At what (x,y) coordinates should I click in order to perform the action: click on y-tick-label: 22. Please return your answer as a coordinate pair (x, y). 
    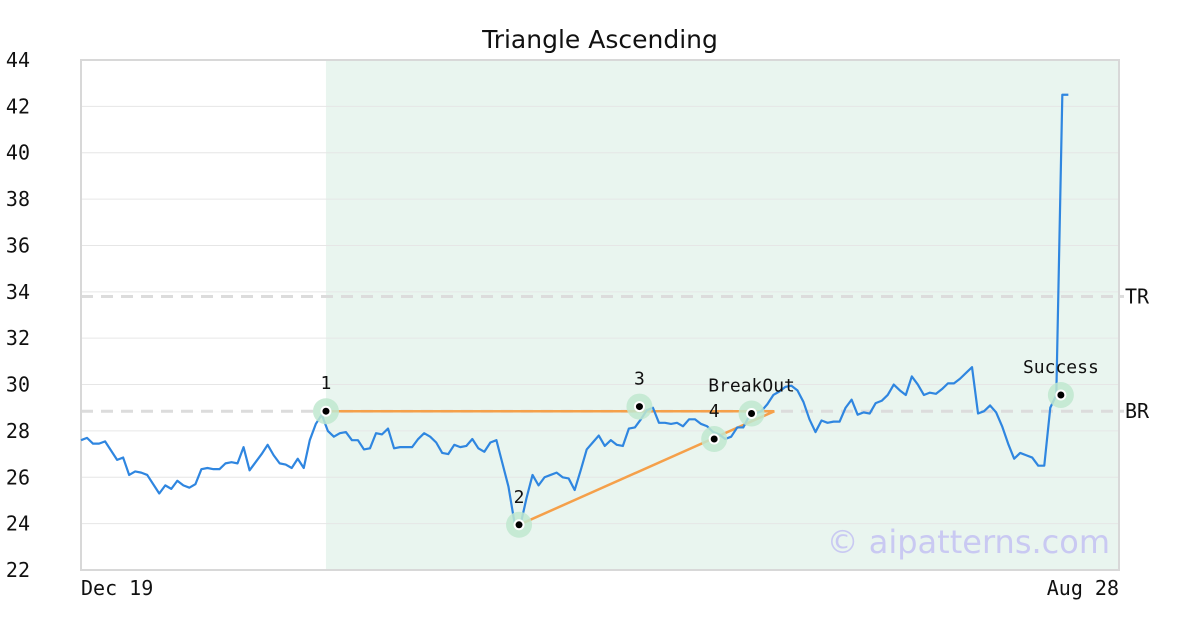
    Looking at the image, I should click on (18, 570).